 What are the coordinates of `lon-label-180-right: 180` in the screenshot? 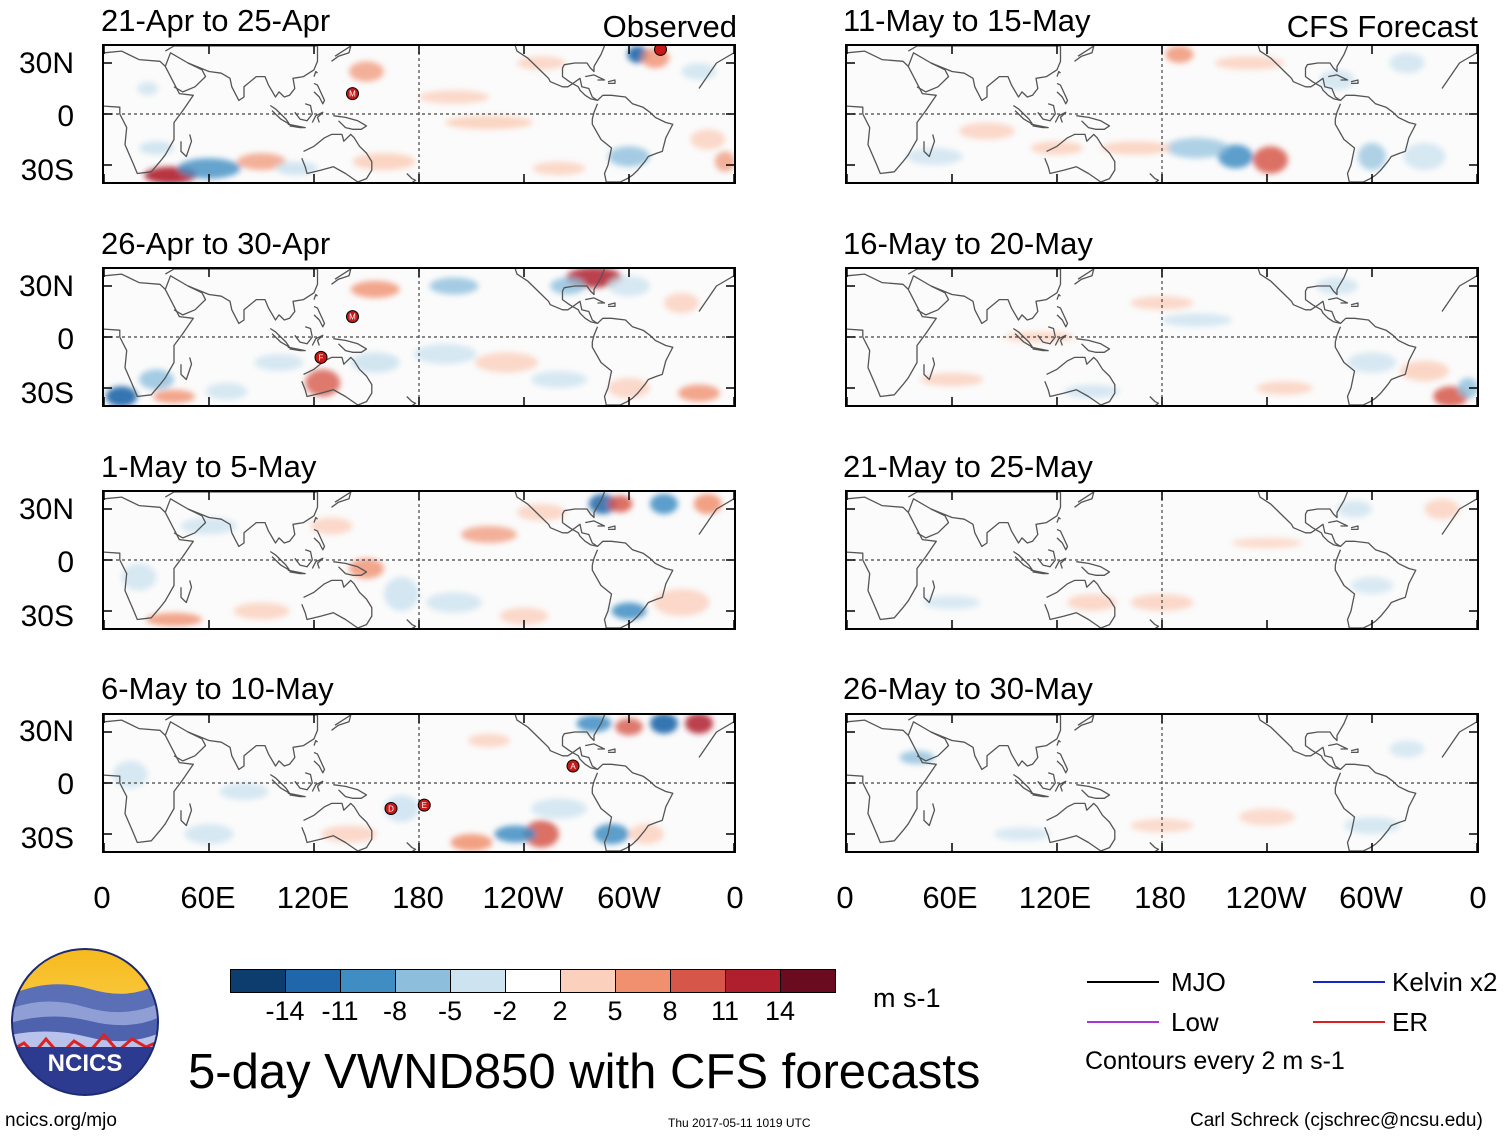 It's located at (1160, 897).